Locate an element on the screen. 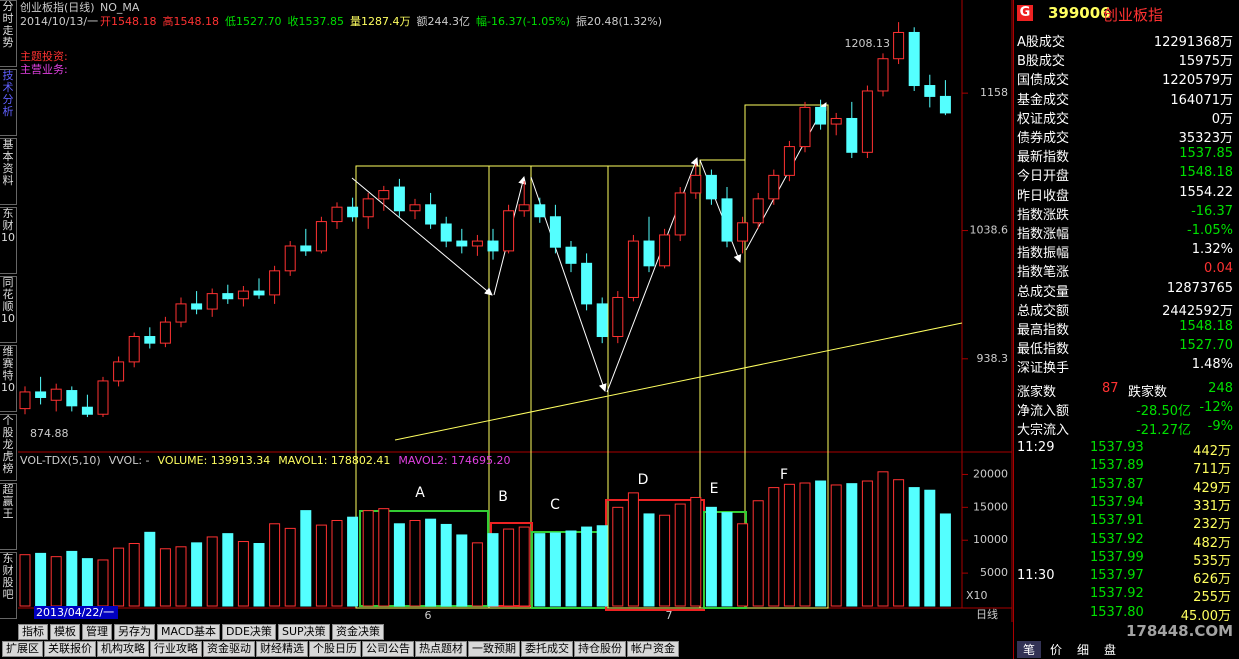 The height and width of the screenshot is (659, 1239). toolbar-button: 指标 is located at coordinates (33, 632).